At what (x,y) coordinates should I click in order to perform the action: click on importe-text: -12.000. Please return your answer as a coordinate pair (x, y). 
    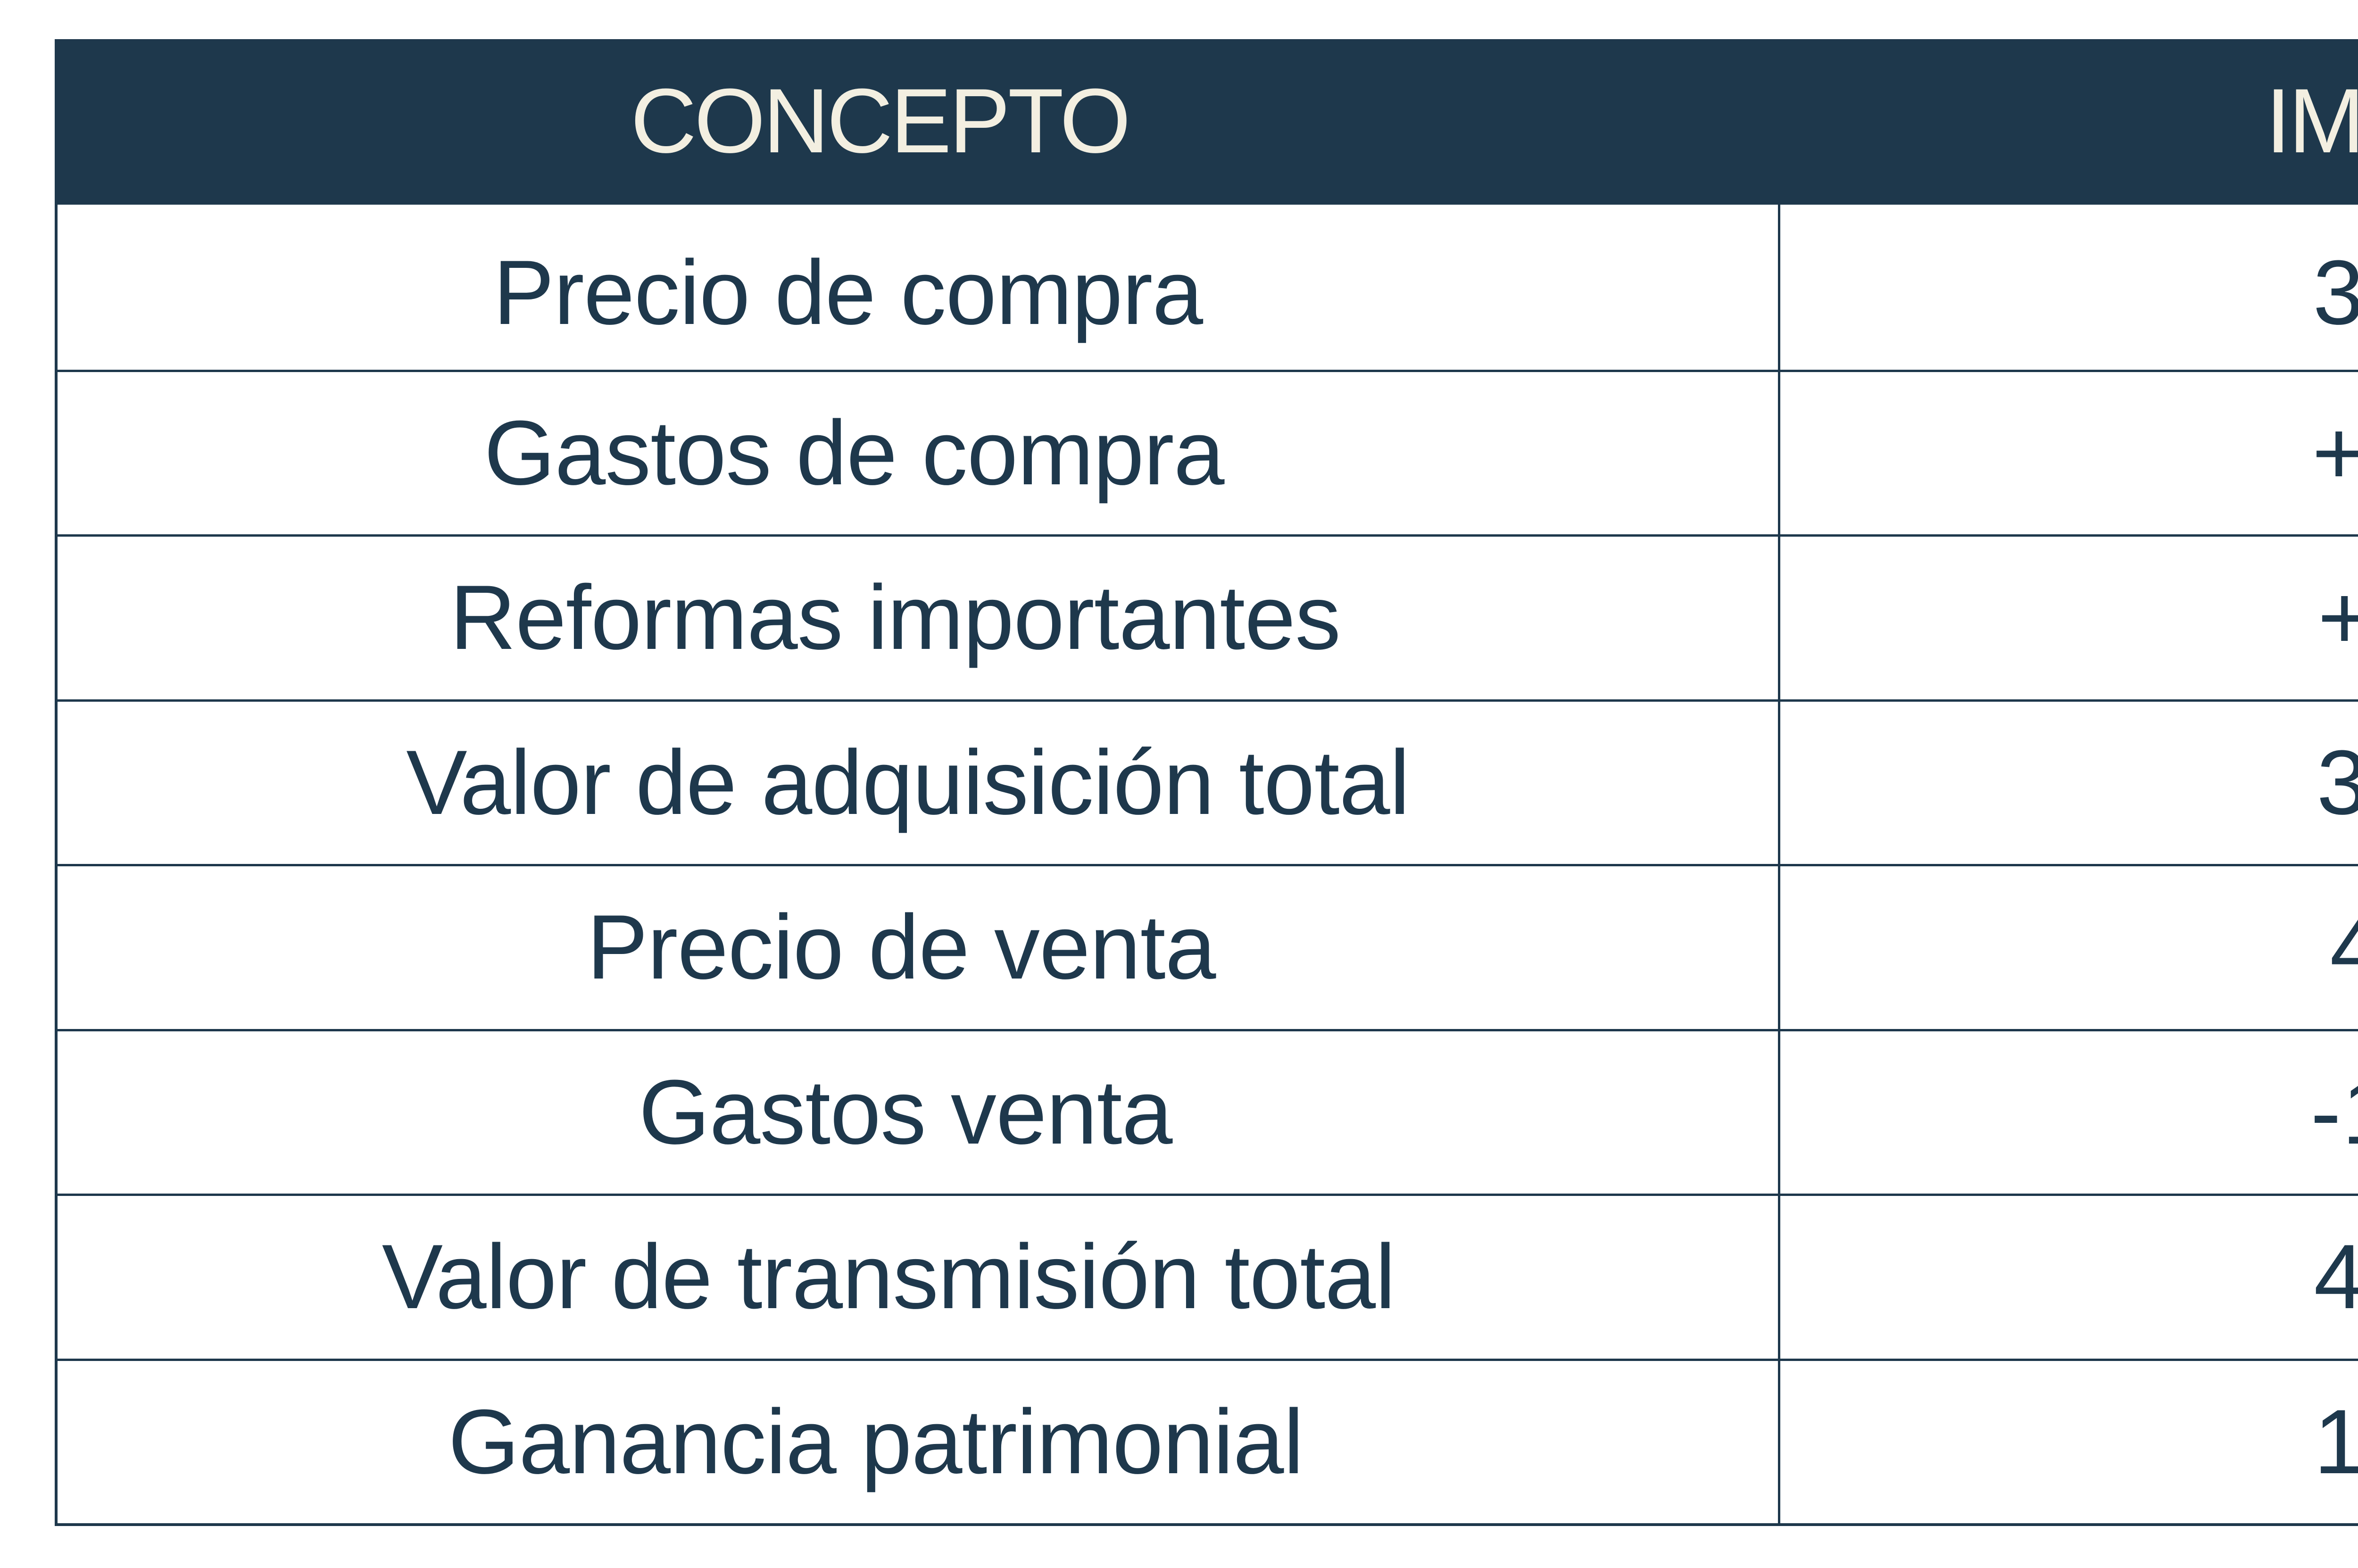
    Looking at the image, I should click on (2334, 1112).